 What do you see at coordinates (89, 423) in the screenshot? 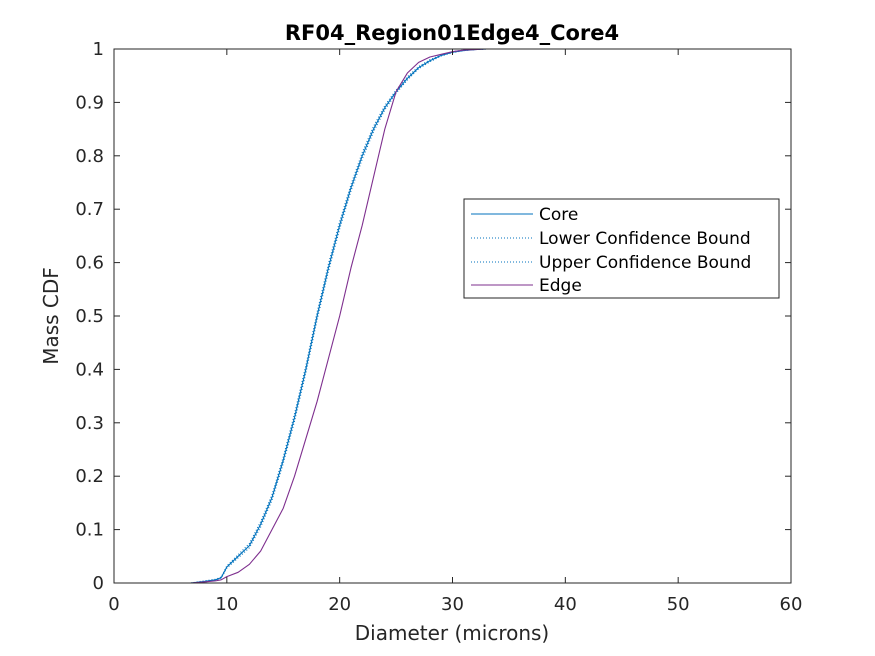
I see `y-tick-label: 0.3` at bounding box center [89, 423].